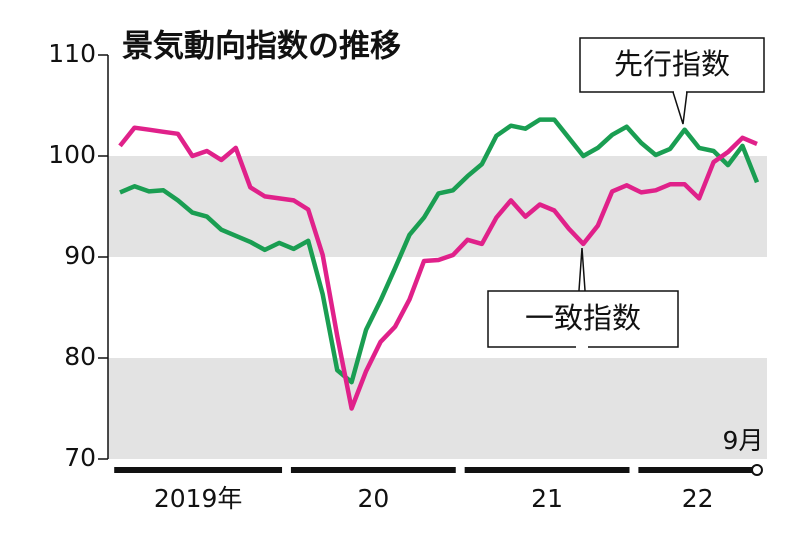 This screenshot has height=538, width=800. Describe the element at coordinates (261, 47) in the screenshot. I see `chart-title: 景気動向指数の推移` at that location.